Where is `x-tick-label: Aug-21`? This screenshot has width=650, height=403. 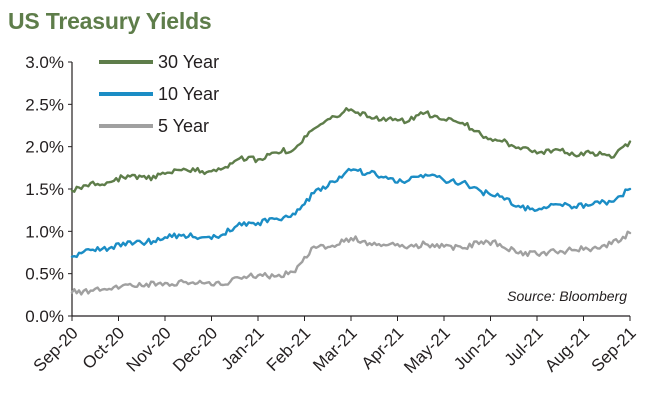 x-tick-label: Aug-21 is located at coordinates (567, 349).